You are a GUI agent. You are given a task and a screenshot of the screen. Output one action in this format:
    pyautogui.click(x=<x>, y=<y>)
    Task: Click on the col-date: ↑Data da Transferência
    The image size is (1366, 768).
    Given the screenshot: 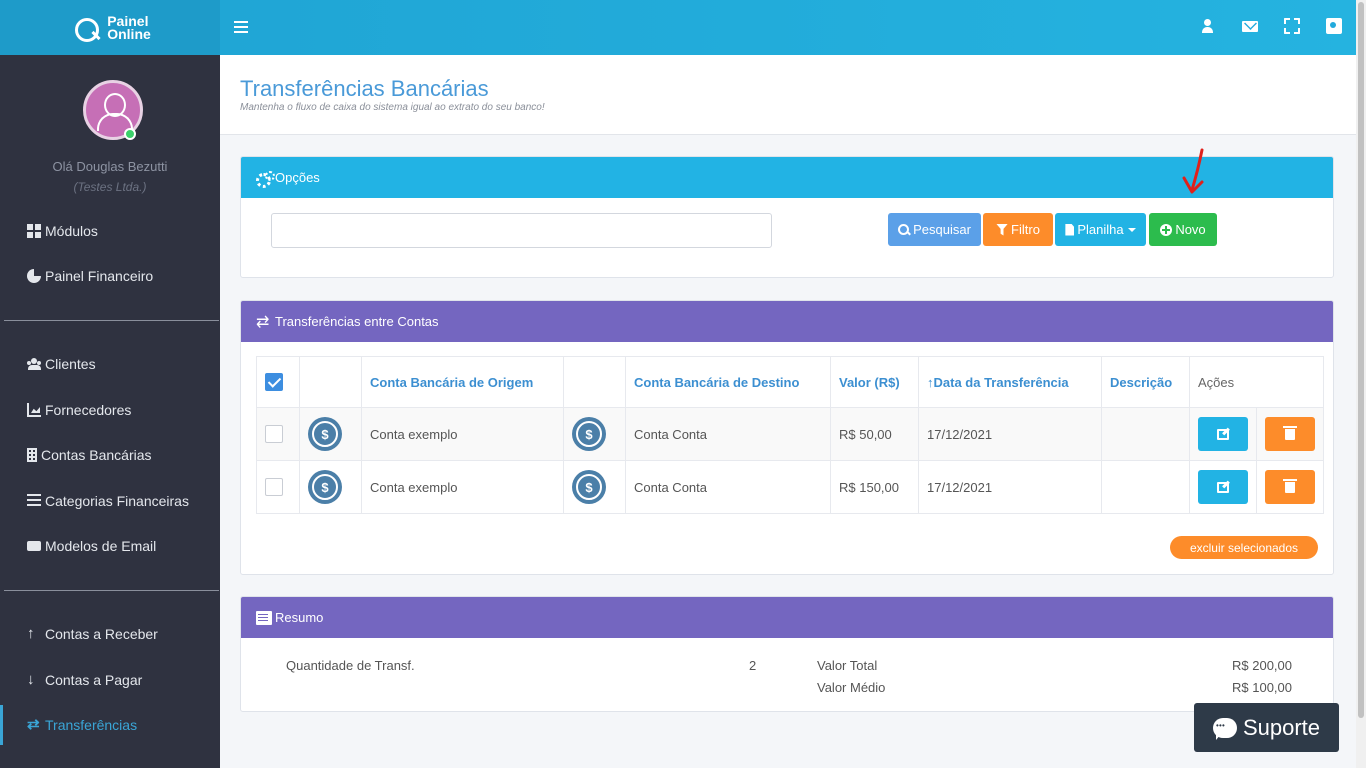 What is the action you would take?
    pyautogui.click(x=1010, y=382)
    